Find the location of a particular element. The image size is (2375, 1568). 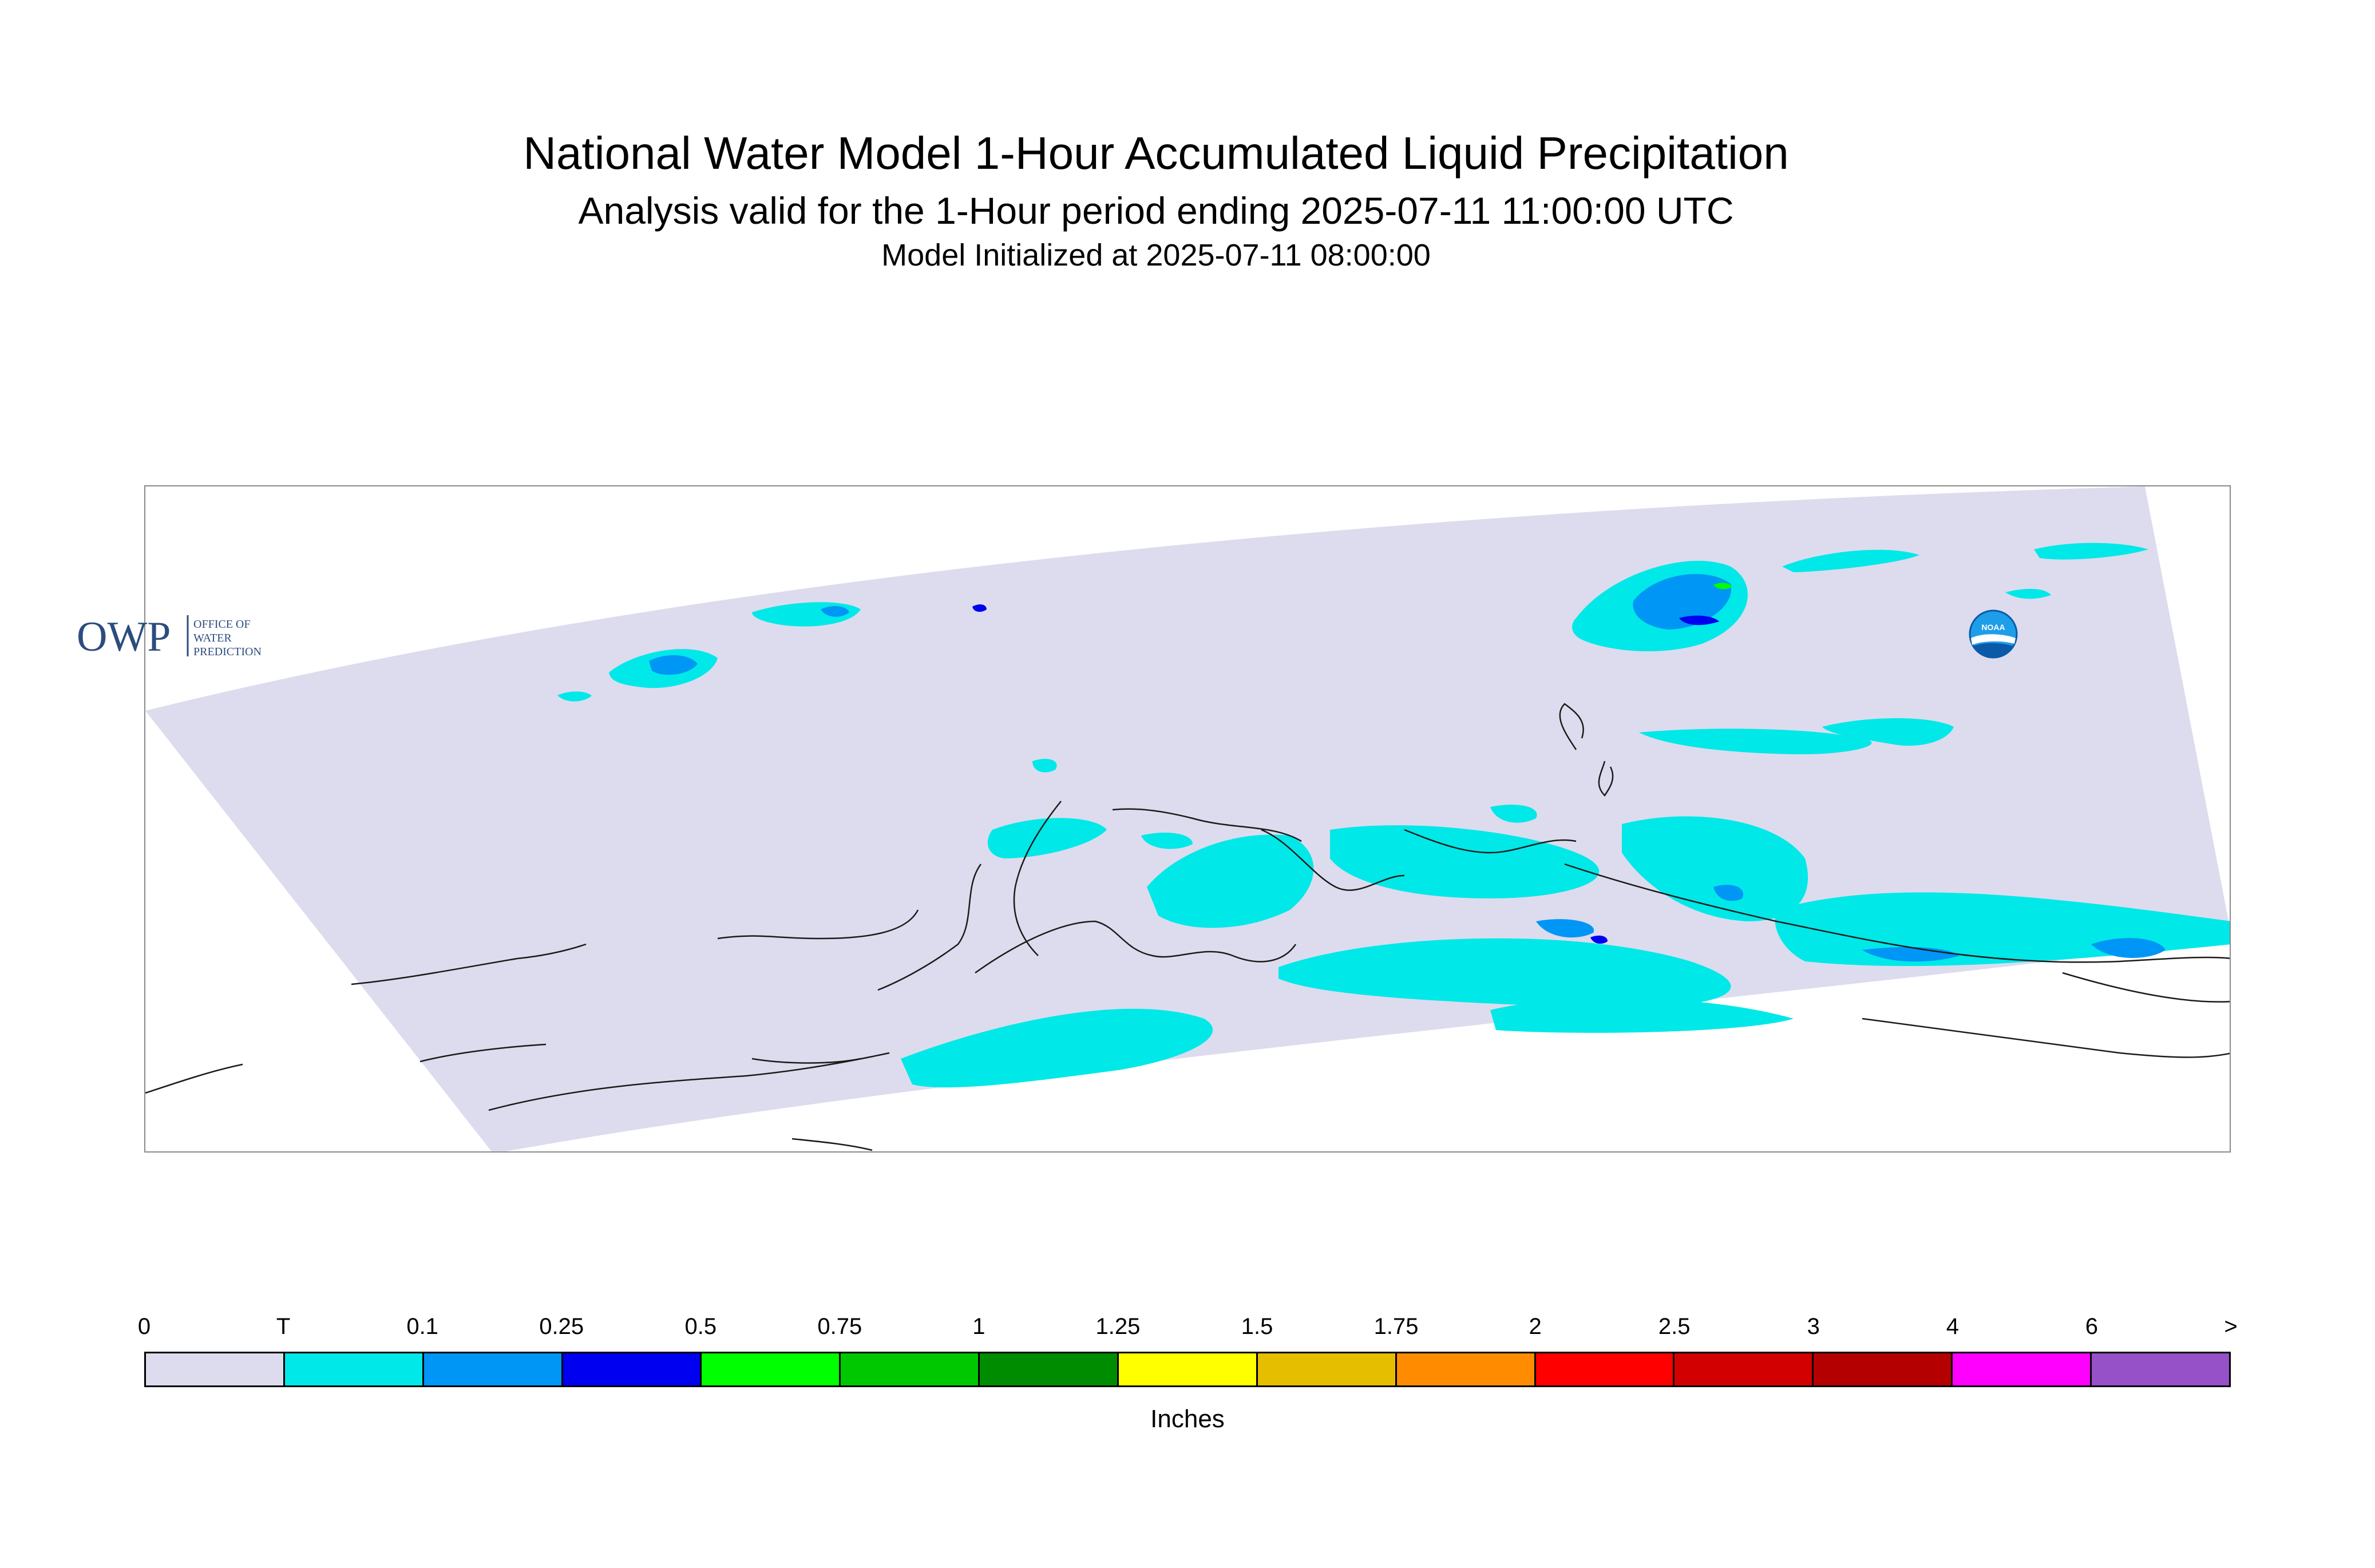

owp-logo: OWP OFFICE OF WATER PREDICTION is located at coordinates (169, 636).